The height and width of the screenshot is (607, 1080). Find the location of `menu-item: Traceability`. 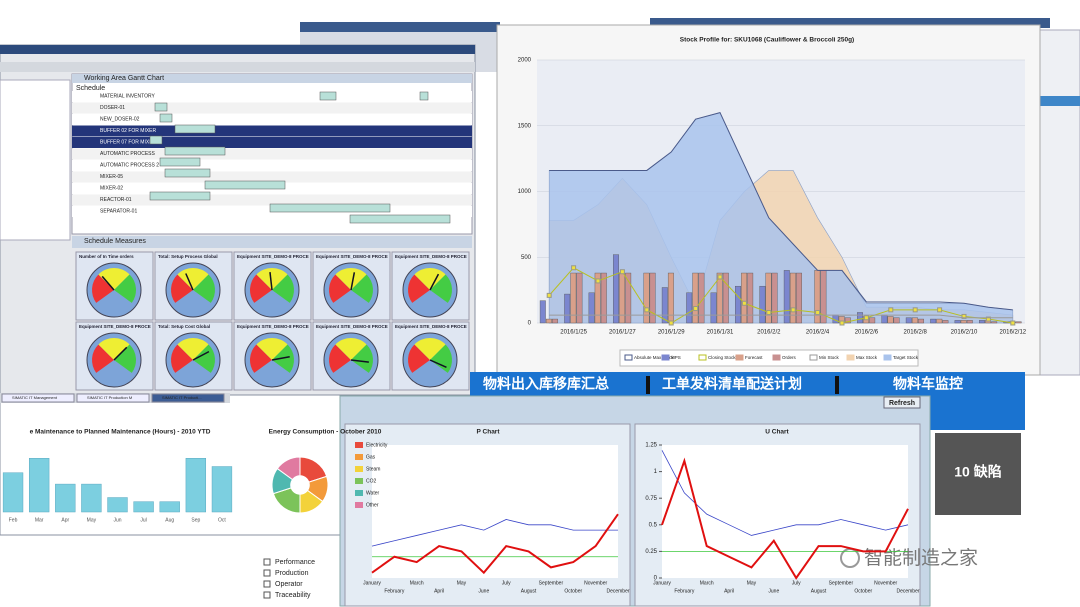

menu-item: Traceability is located at coordinates (293, 595).